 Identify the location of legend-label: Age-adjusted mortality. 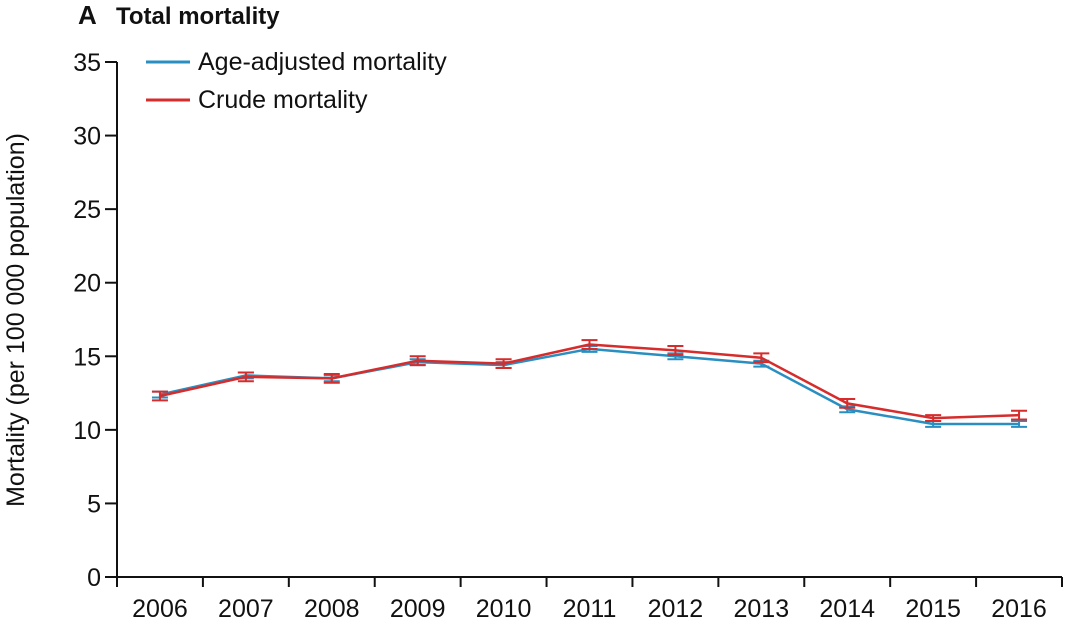
(322, 62).